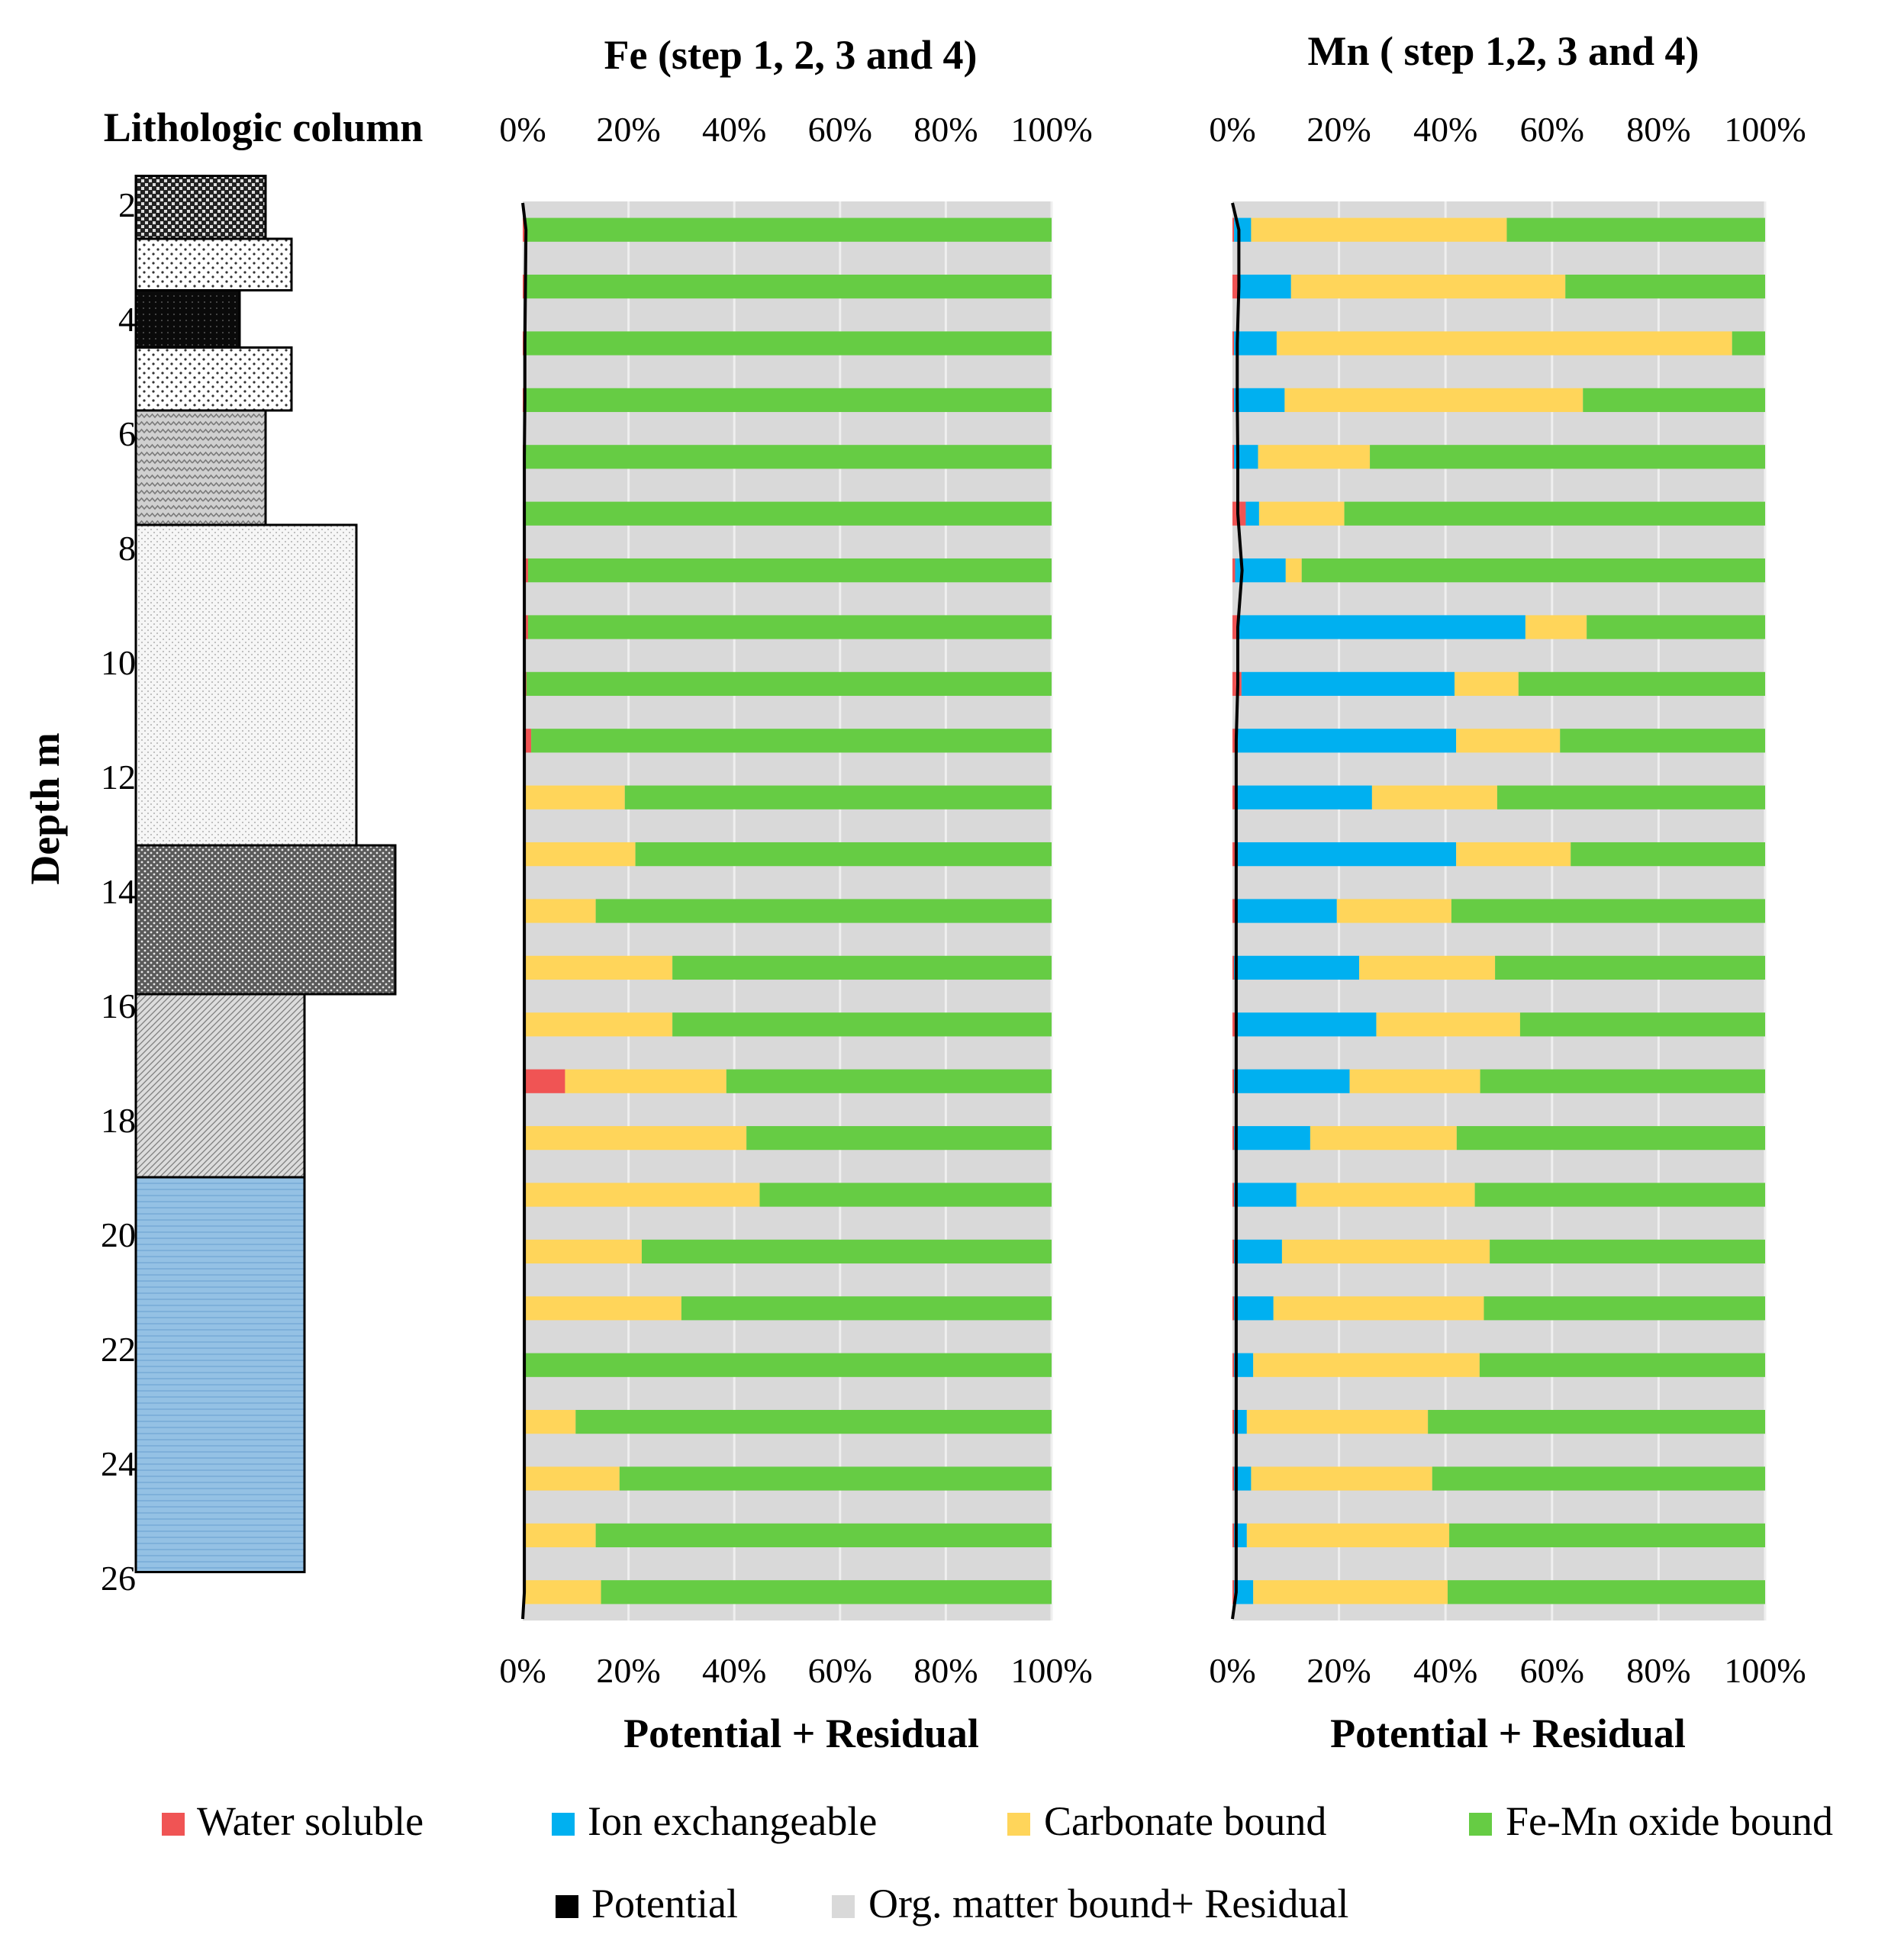  What do you see at coordinates (1243, 1478) in the screenshot?
I see `mn-bar-23-ion-exchangeable` at bounding box center [1243, 1478].